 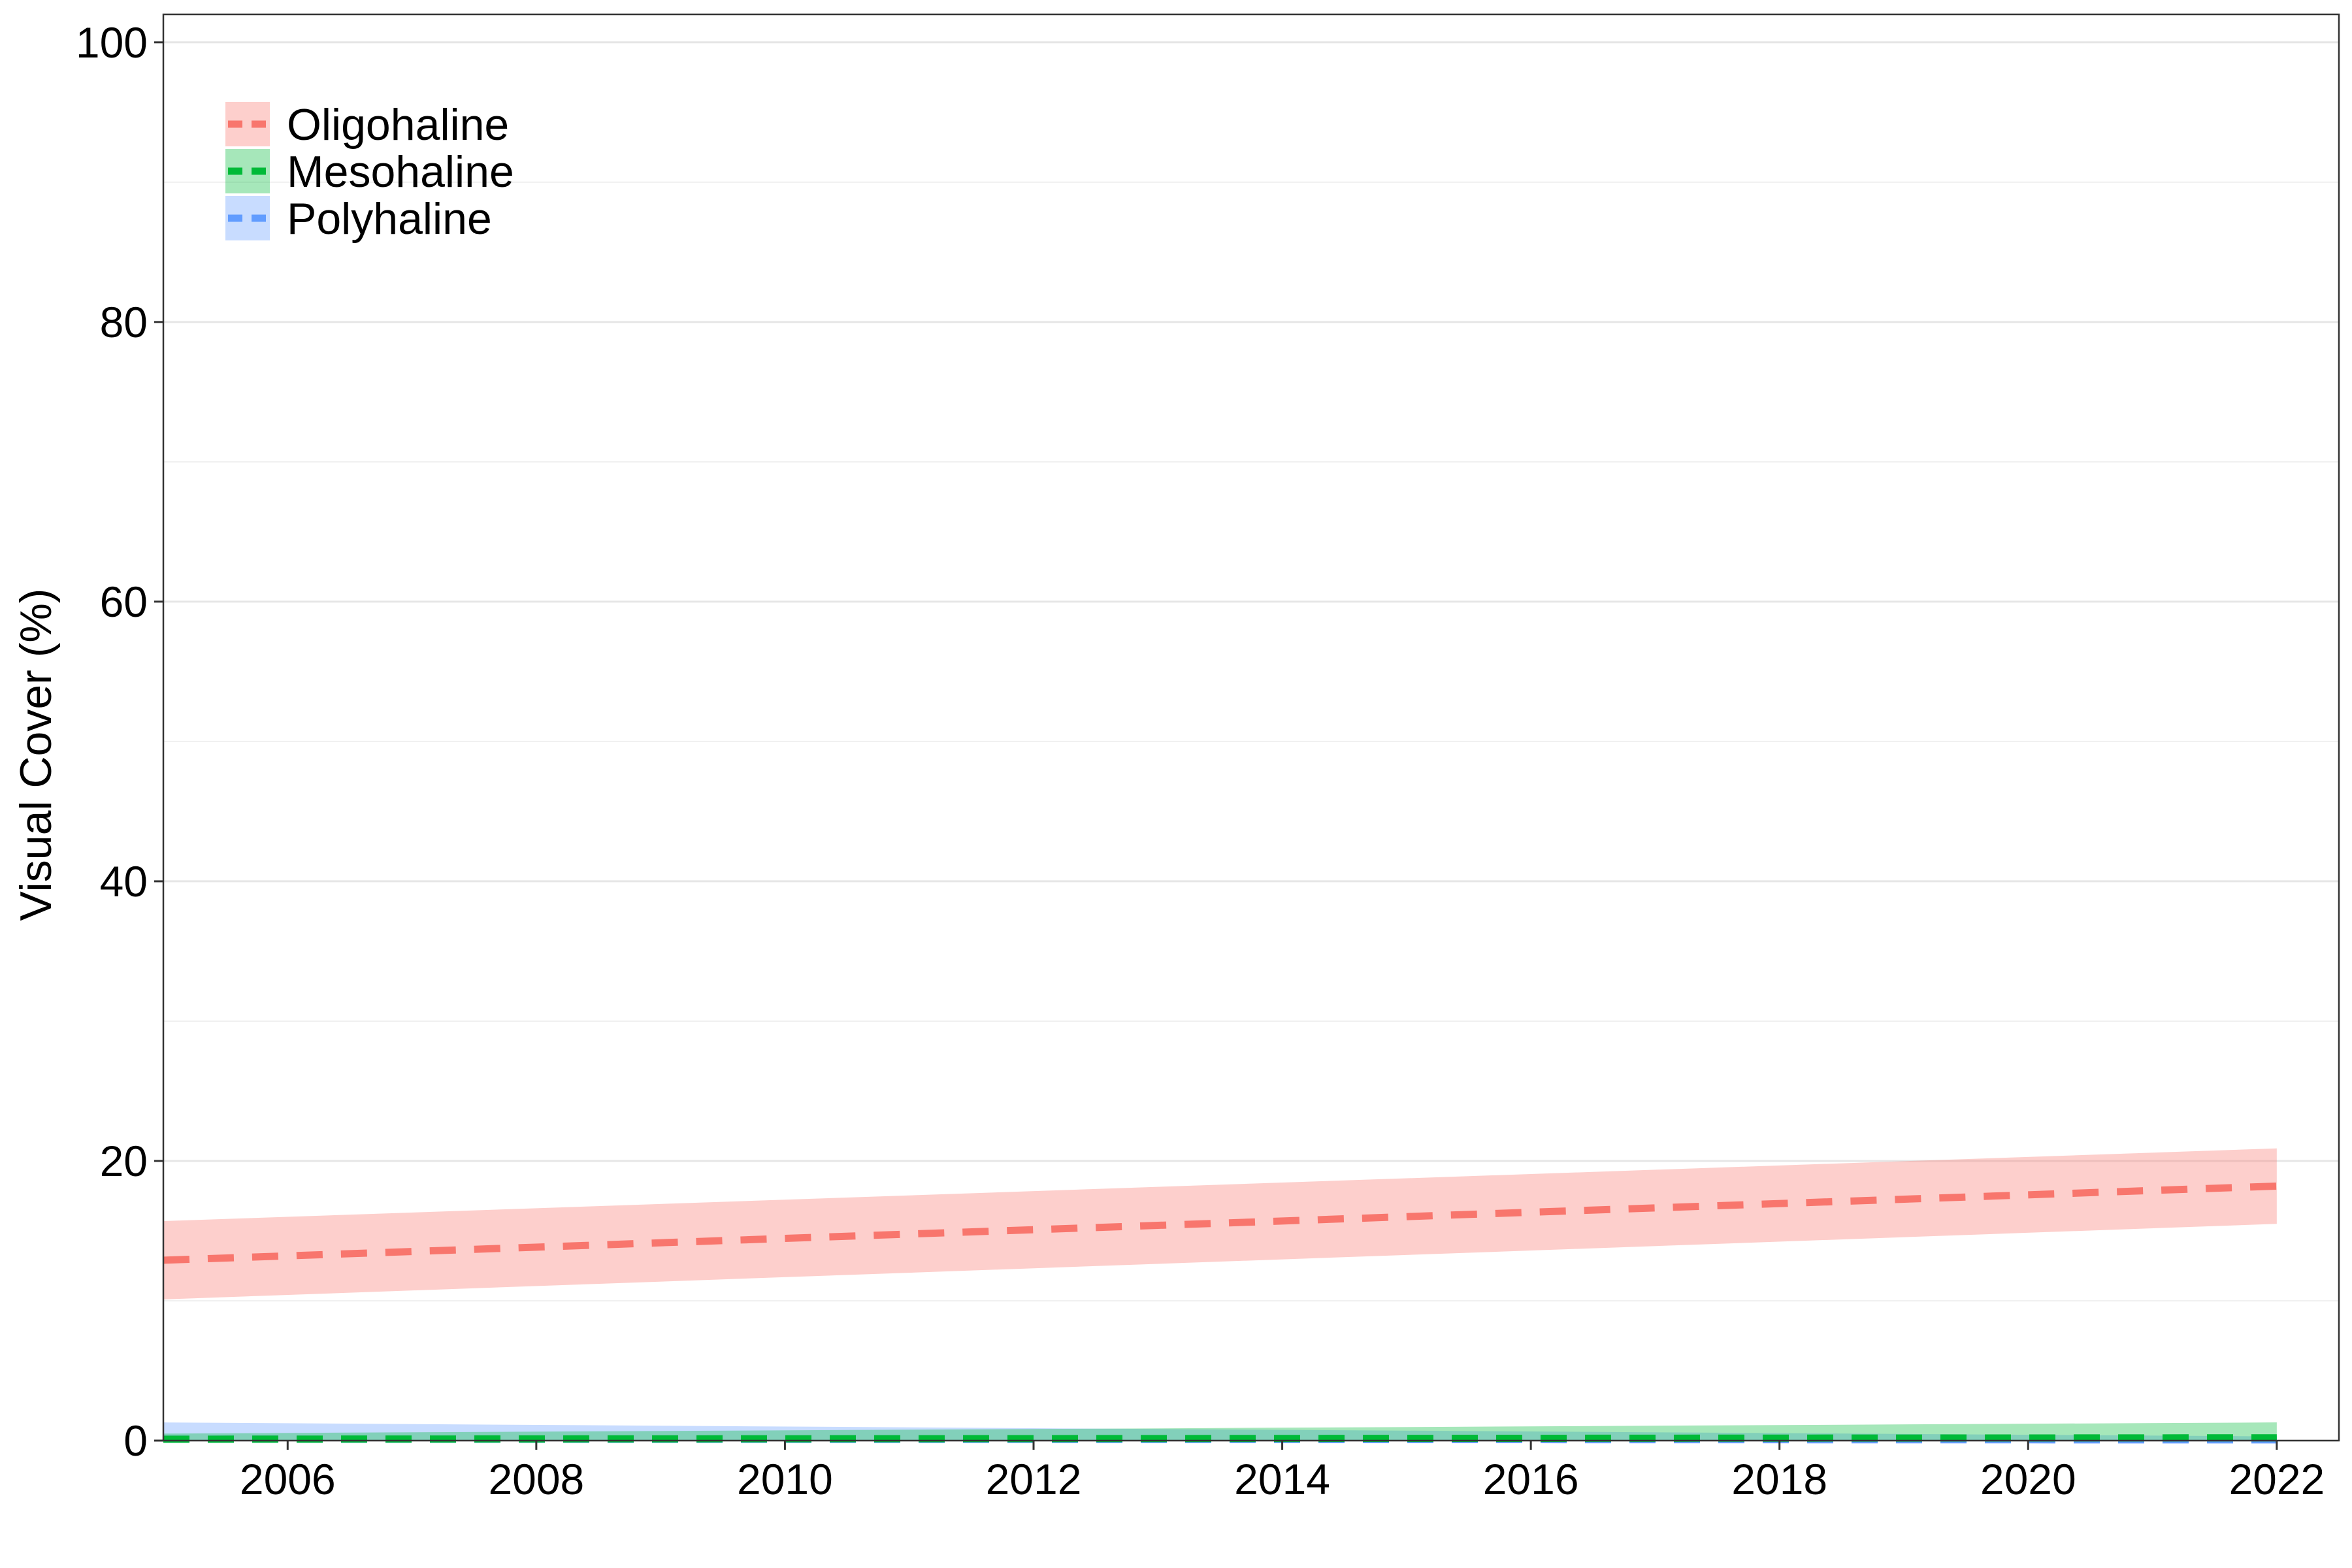 What do you see at coordinates (398, 125) in the screenshot?
I see `legend-label-oligohaline: Oligohaline` at bounding box center [398, 125].